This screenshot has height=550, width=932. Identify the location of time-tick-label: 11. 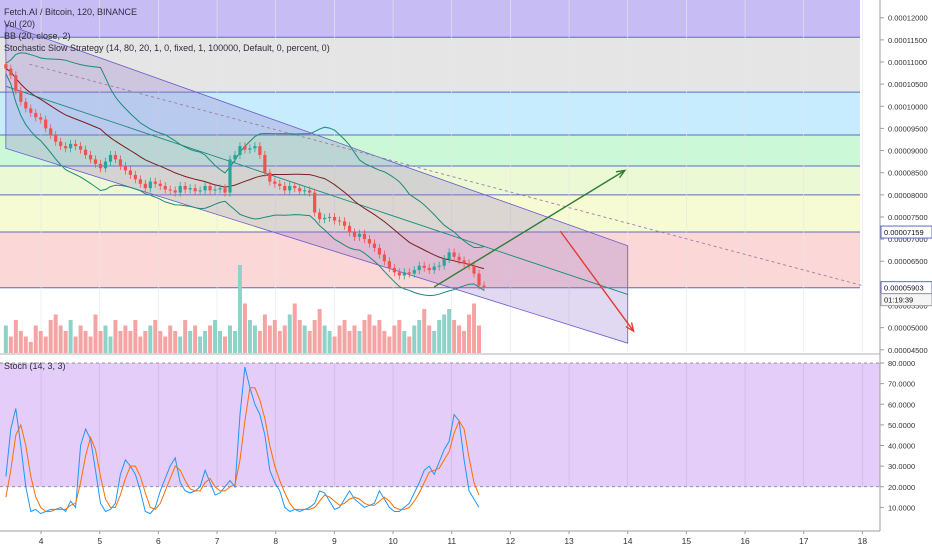
(451, 541).